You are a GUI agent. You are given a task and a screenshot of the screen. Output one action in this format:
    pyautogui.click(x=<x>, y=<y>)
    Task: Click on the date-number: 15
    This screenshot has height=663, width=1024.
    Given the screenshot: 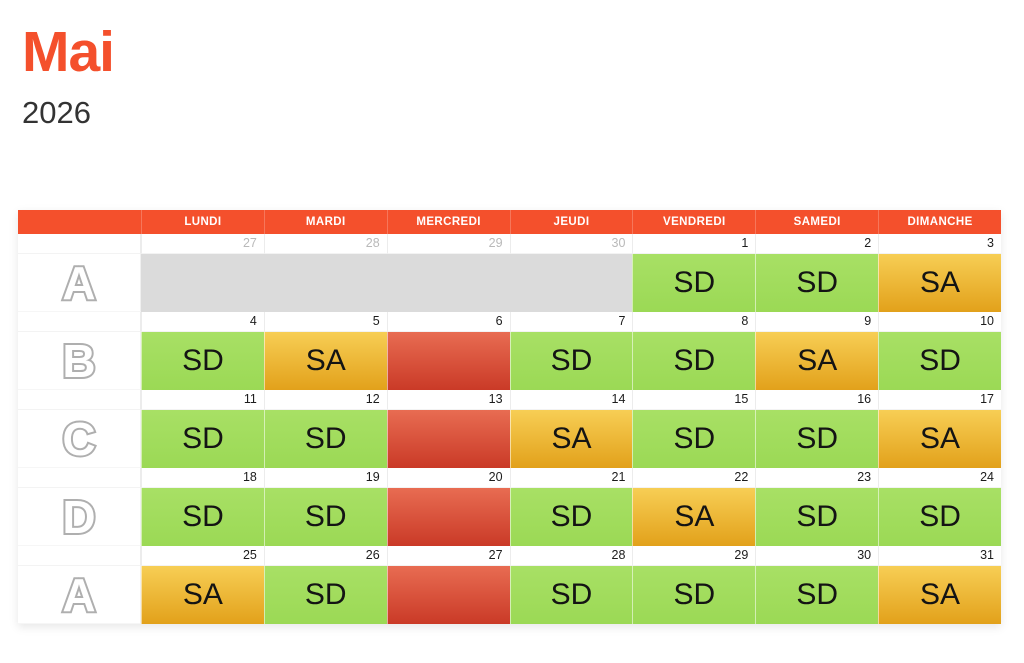 What is the action you would take?
    pyautogui.click(x=694, y=400)
    